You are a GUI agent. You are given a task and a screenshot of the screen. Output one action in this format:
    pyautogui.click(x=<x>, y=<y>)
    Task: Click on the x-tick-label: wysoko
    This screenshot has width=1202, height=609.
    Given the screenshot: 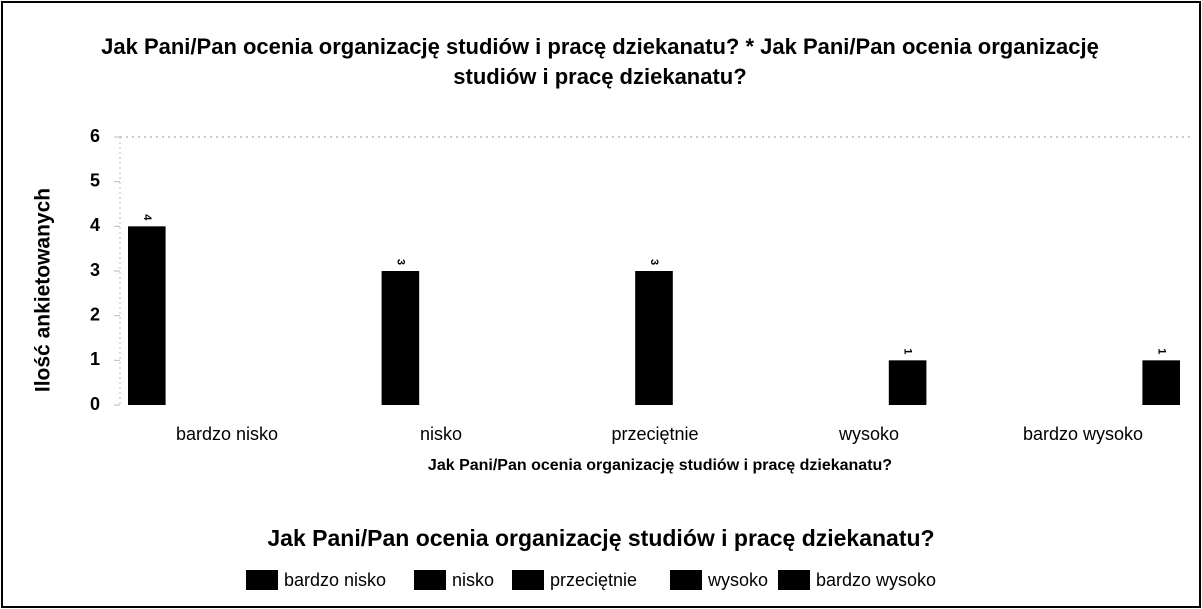 What is the action you would take?
    pyautogui.click(x=868, y=434)
    